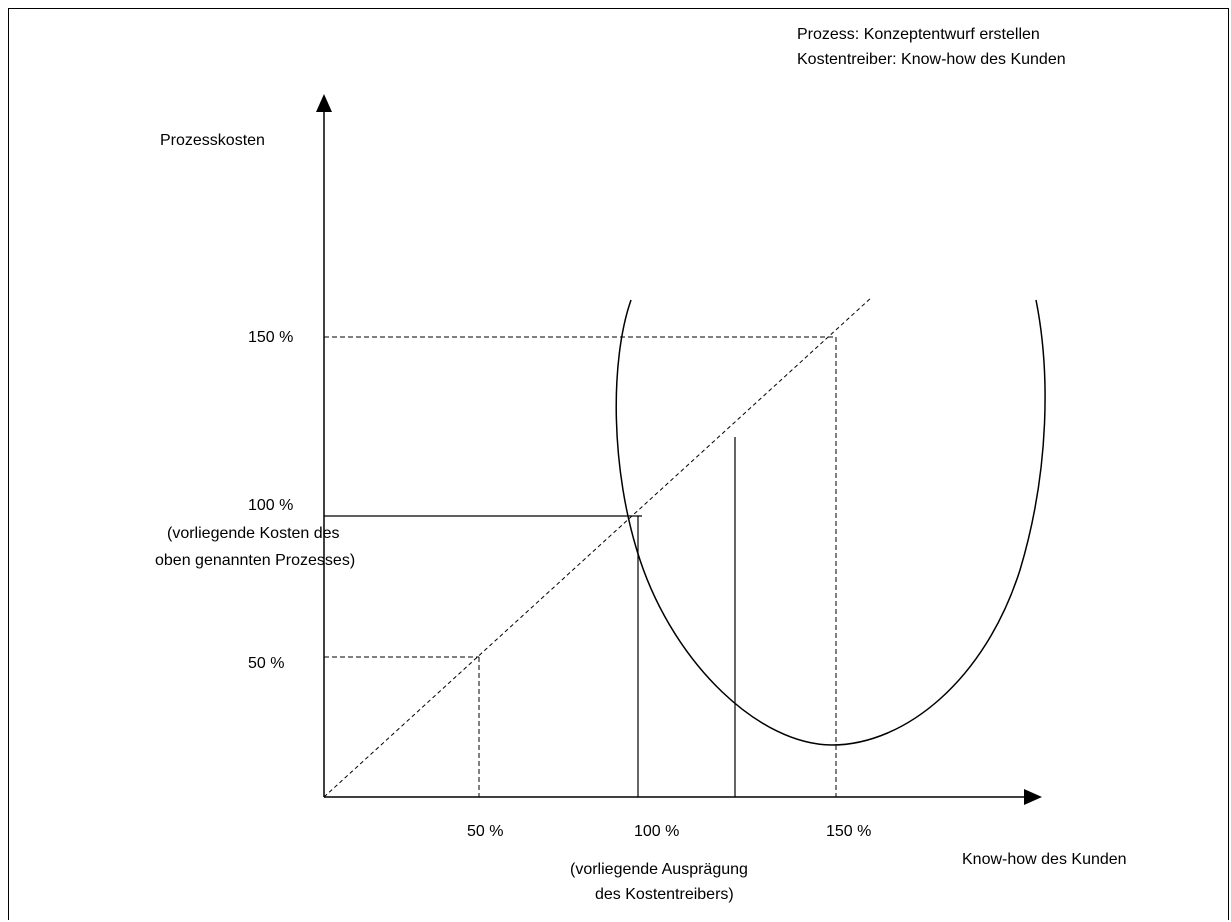 The width and height of the screenshot is (1231, 922). What do you see at coordinates (1033, 797) in the screenshot?
I see `x-axis-arrowhead` at bounding box center [1033, 797].